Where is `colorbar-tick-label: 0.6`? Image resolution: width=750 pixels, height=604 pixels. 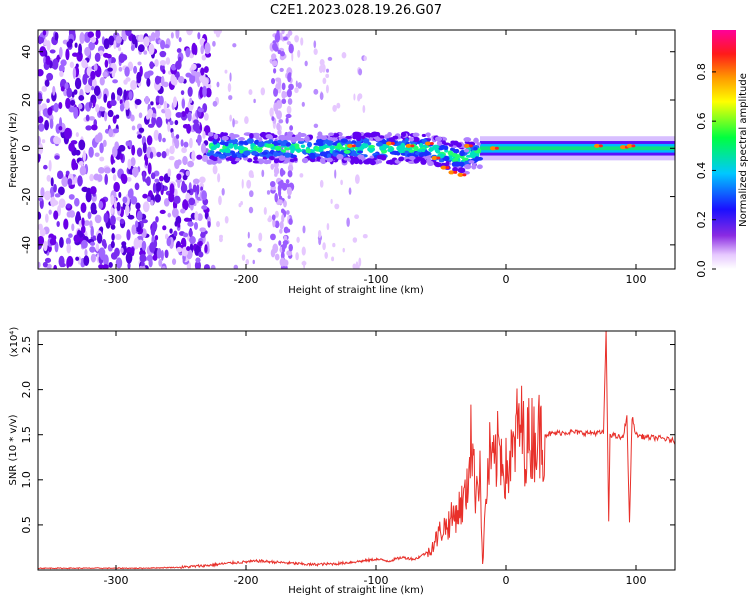 colorbar-tick-label: 0.6 is located at coordinates (701, 121).